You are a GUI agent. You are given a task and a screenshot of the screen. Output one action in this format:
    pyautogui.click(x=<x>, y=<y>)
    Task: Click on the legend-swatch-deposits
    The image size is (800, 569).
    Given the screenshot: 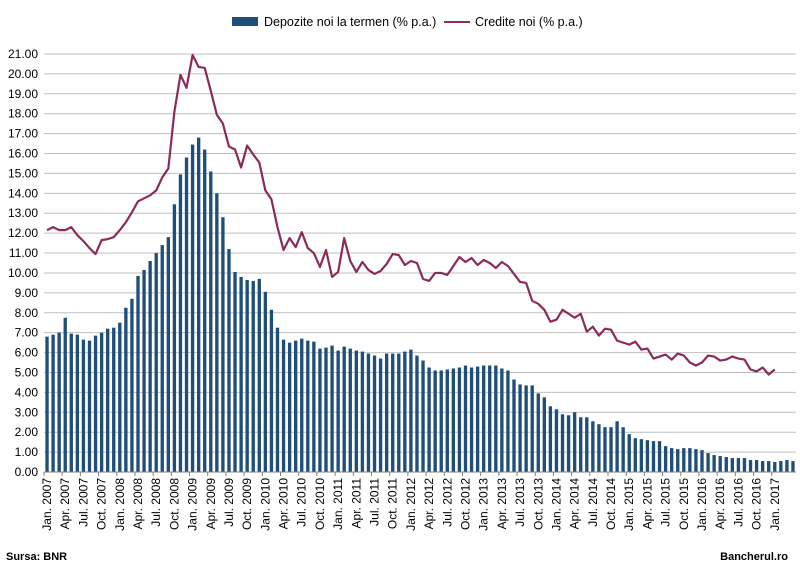 What is the action you would take?
    pyautogui.click(x=245, y=21)
    